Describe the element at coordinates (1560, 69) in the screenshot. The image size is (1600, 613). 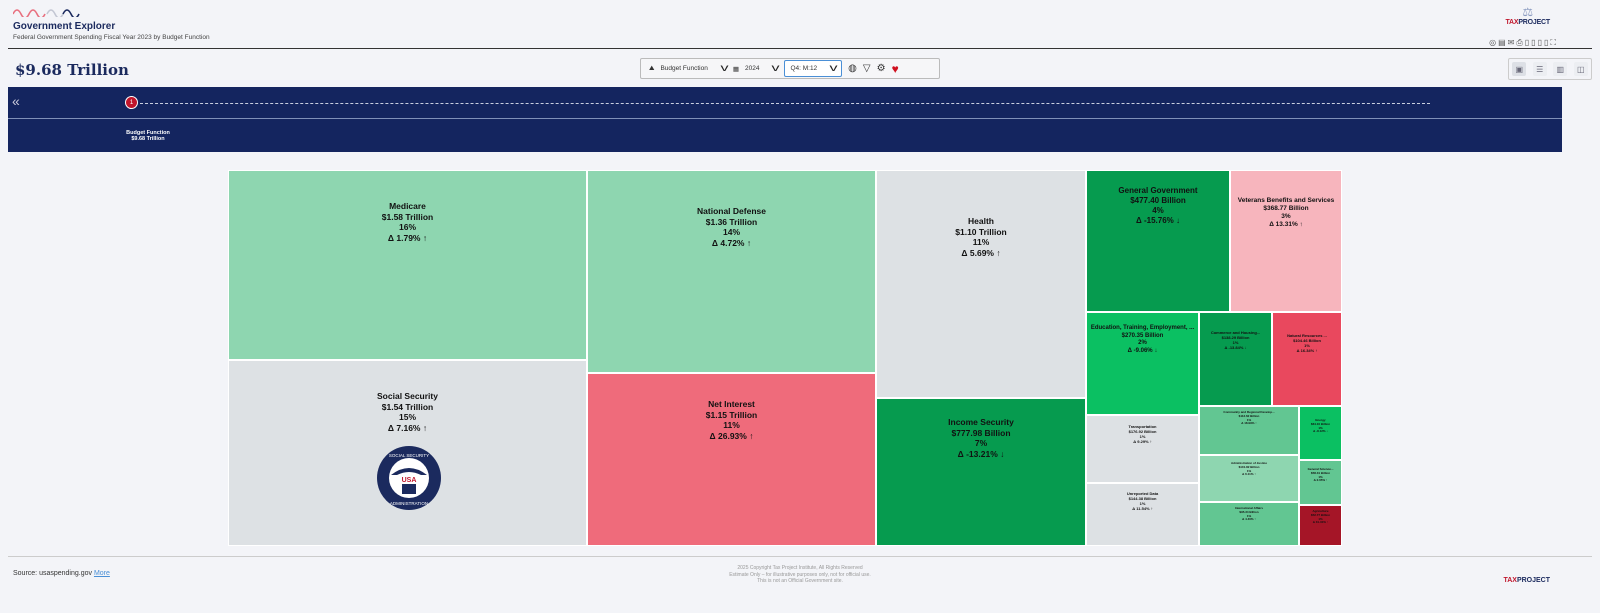
I see `bar-vertical-icon: ▥` at that location.